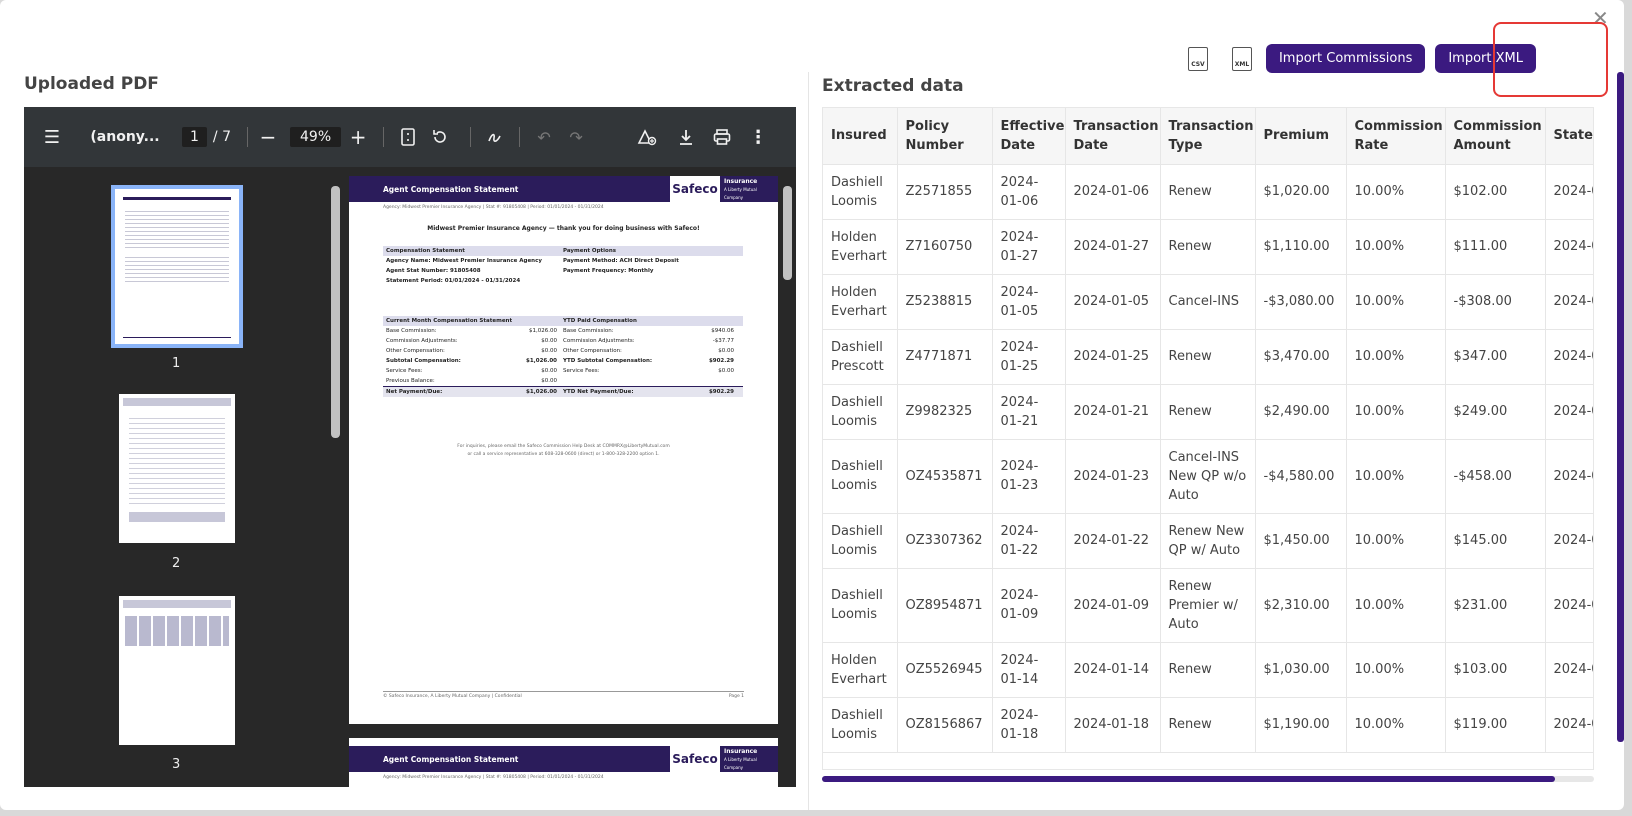 The height and width of the screenshot is (816, 1632). I want to click on table-cell: $2,490.00, so click(1301, 412).